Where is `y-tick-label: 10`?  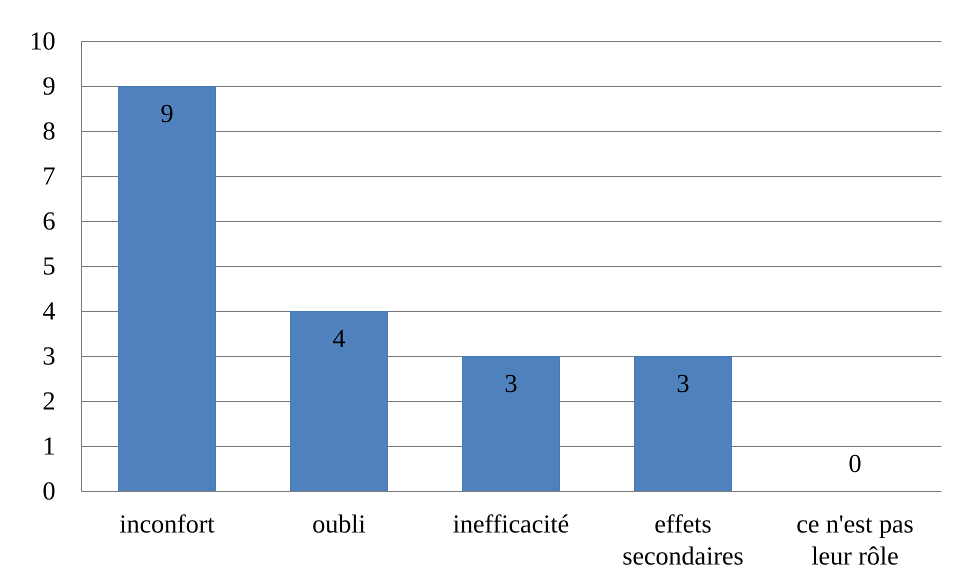 y-tick-label: 10 is located at coordinates (43, 41).